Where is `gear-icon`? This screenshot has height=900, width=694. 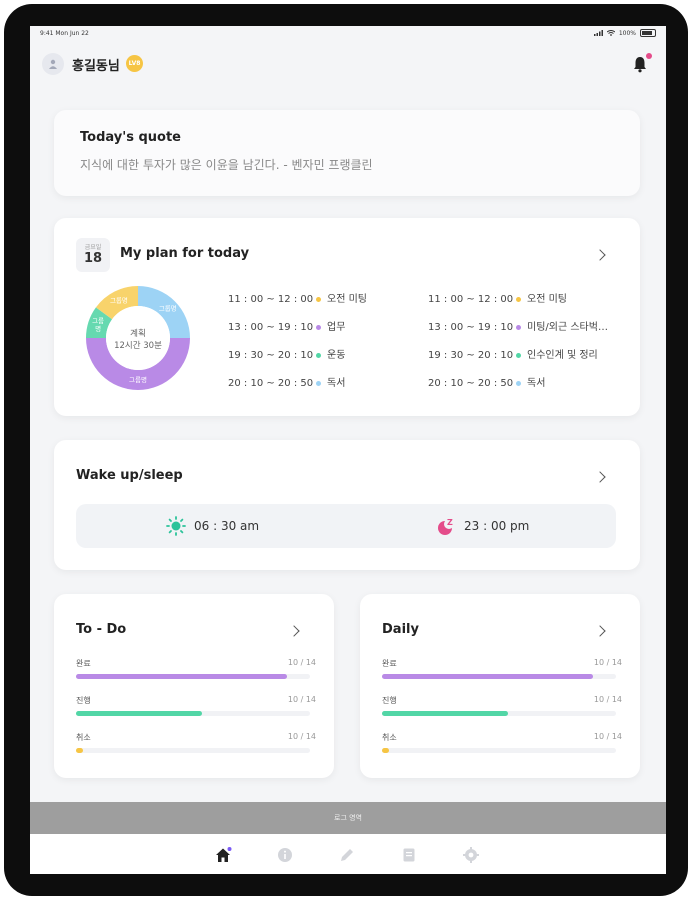
gear-icon is located at coordinates (471, 855).